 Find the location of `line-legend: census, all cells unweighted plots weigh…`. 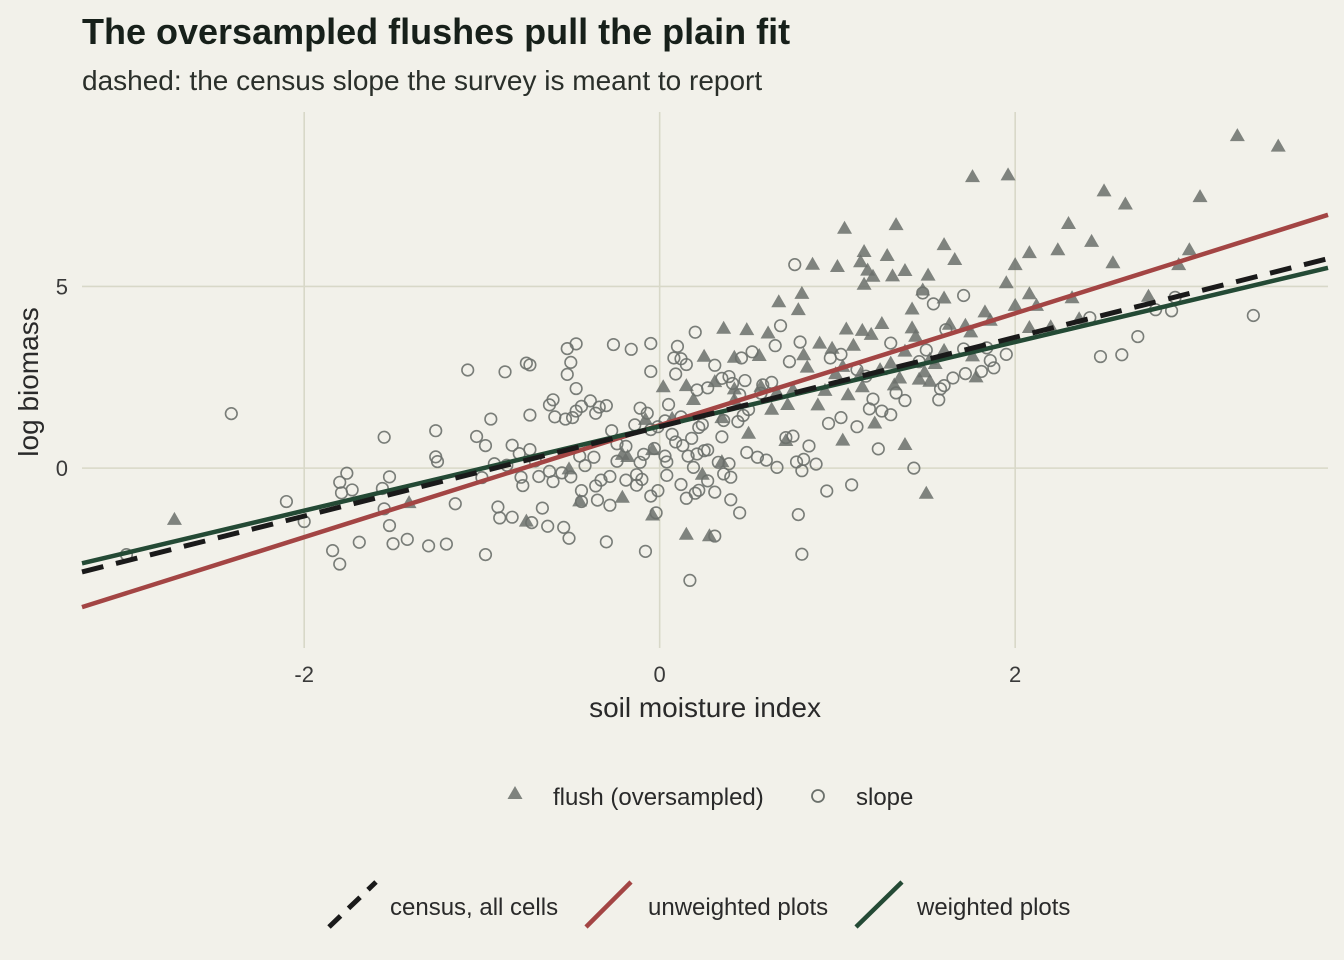

line-legend: census, all cells unweighted plots weigh… is located at coordinates (698, 904).